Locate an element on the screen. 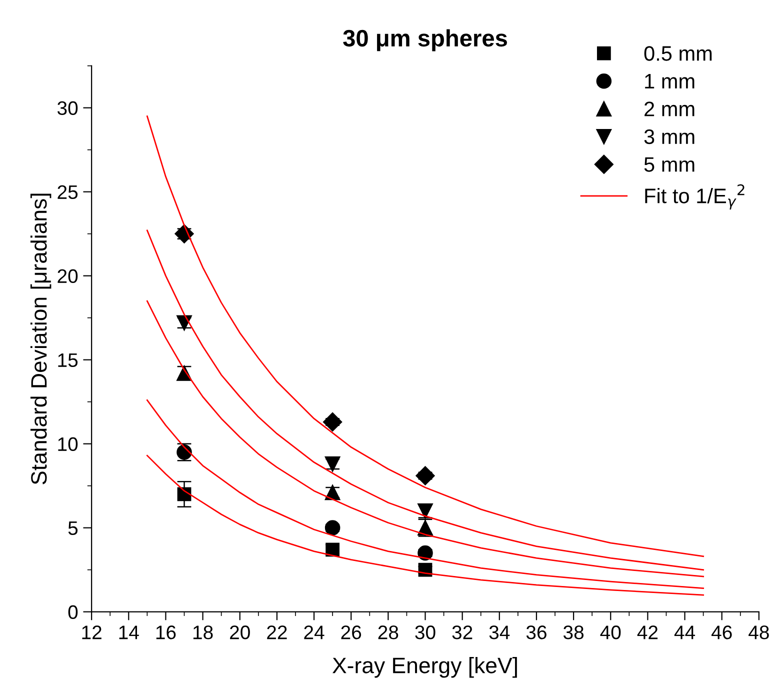 The image size is (776, 700). x-tick-label: 44 is located at coordinates (685, 633).